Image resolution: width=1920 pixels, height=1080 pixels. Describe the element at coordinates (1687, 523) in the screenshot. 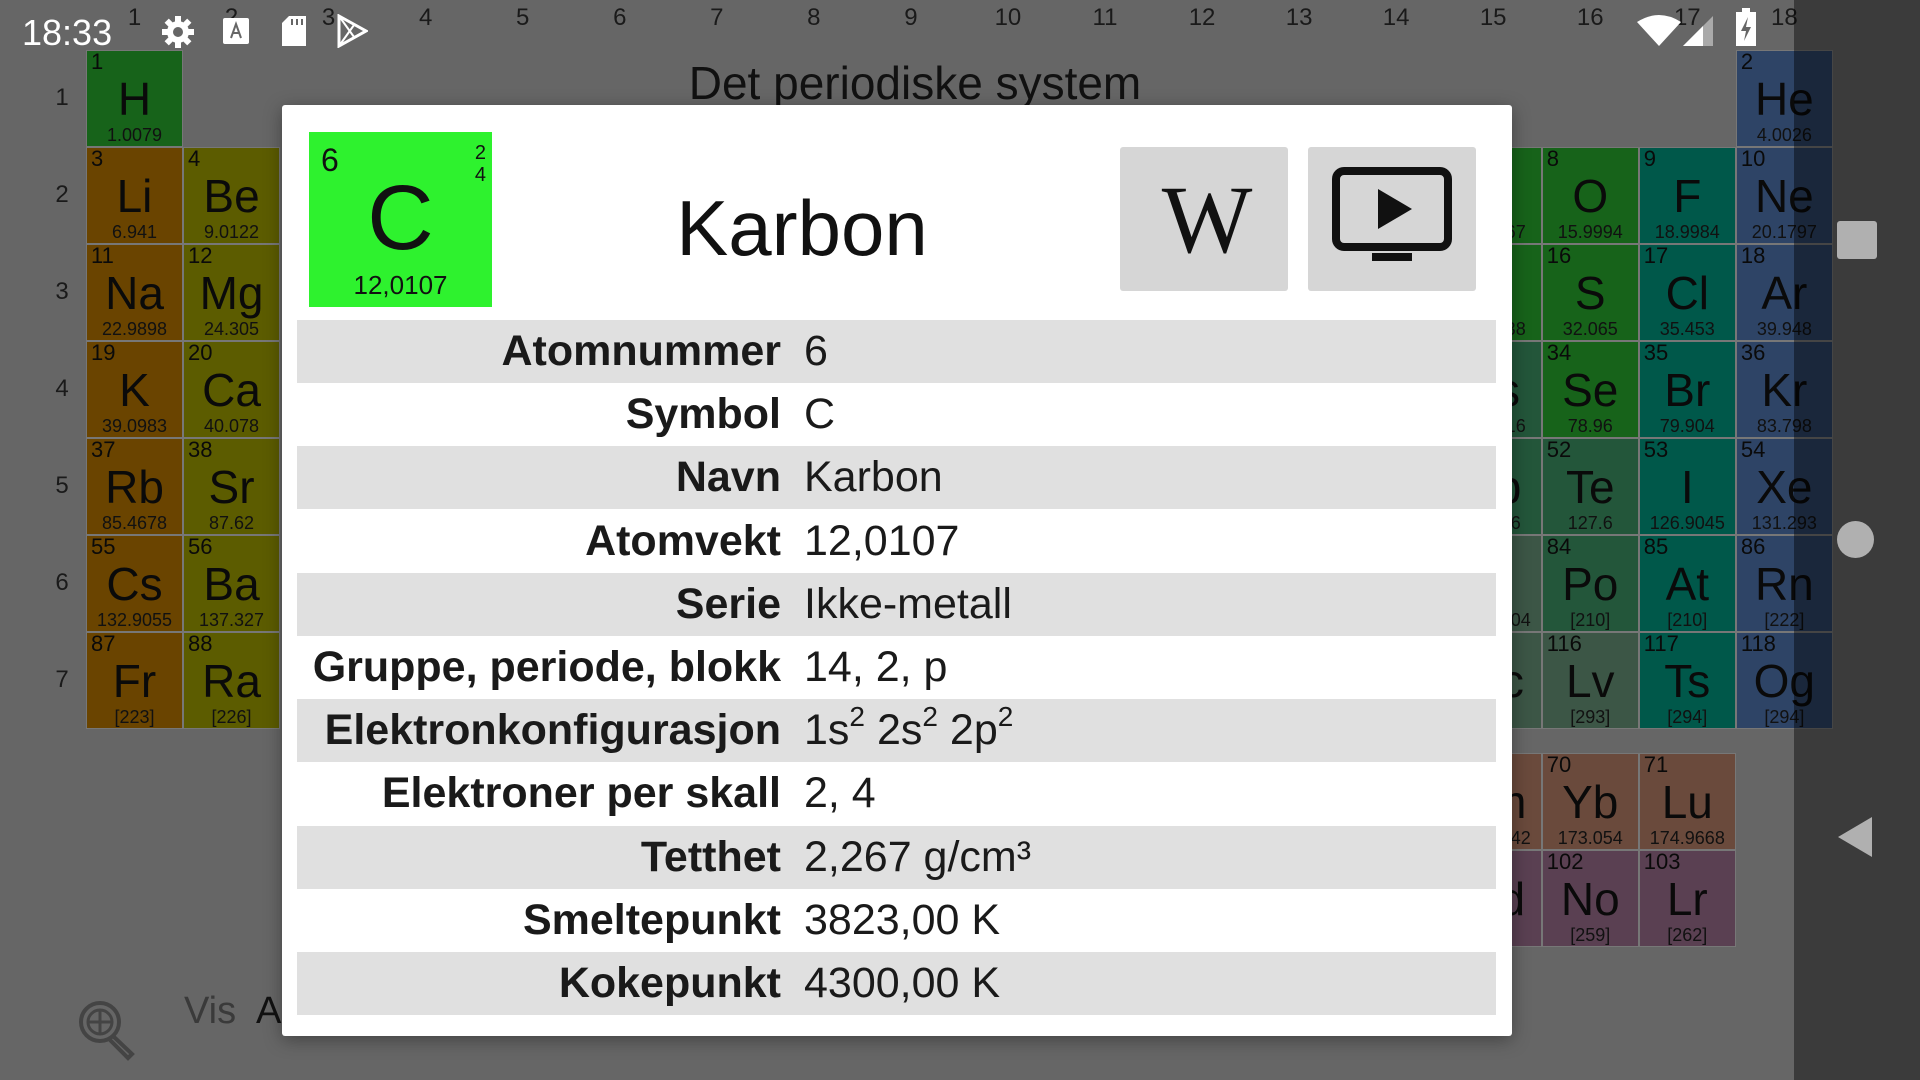

I see `atomic-mass: 126.9045` at that location.